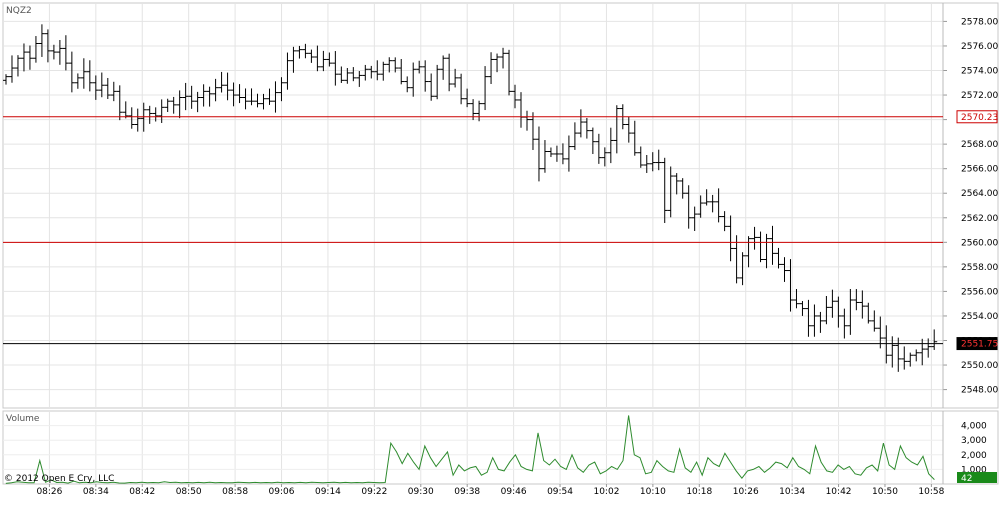 The width and height of the screenshot is (1000, 508). What do you see at coordinates (59, 479) in the screenshot?
I see `copyright-text: © 2012 Open E Cry, LLC` at bounding box center [59, 479].